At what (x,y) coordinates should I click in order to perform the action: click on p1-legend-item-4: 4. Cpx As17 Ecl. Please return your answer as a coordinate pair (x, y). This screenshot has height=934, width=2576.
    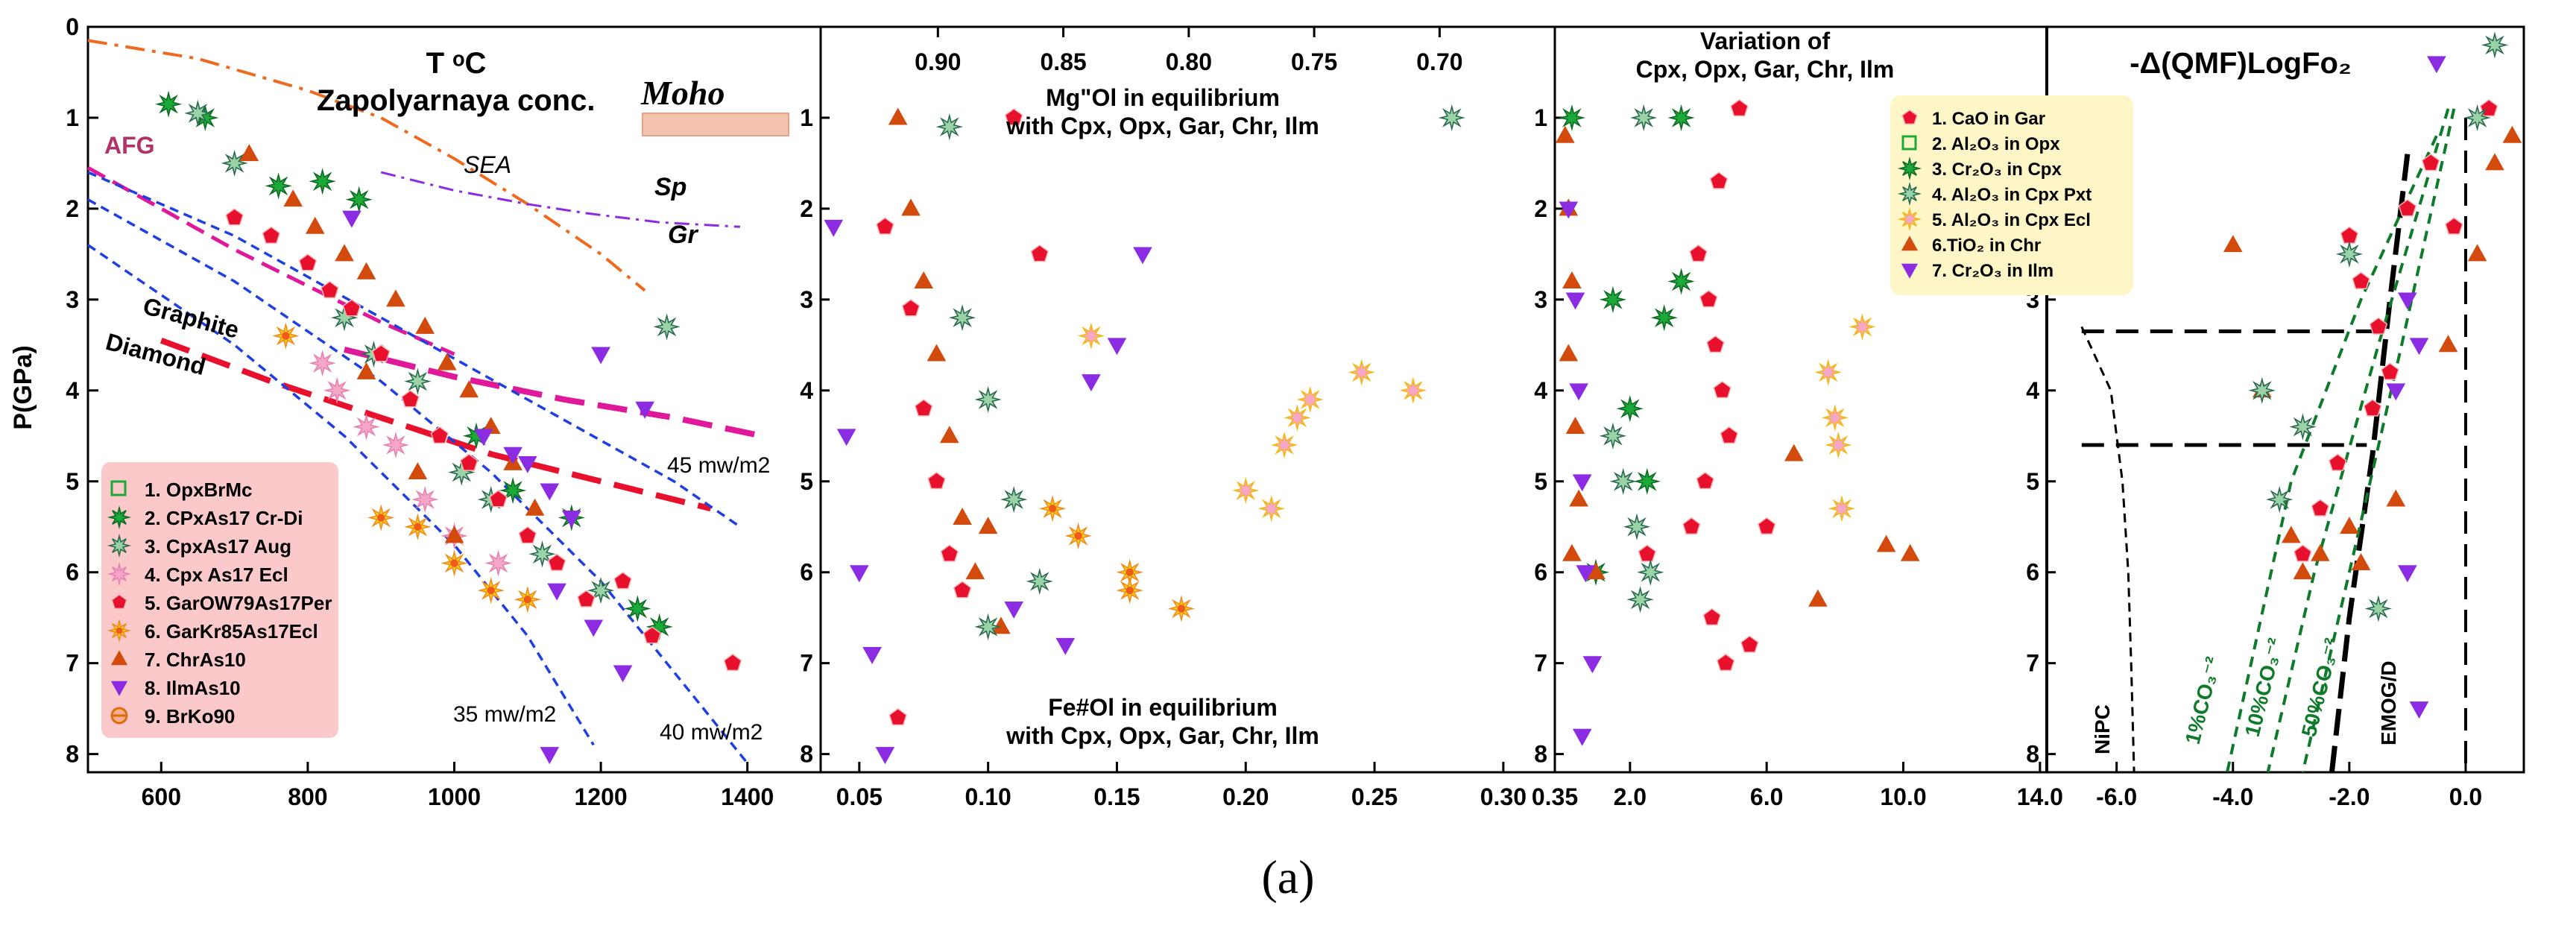
    Looking at the image, I should click on (217, 575).